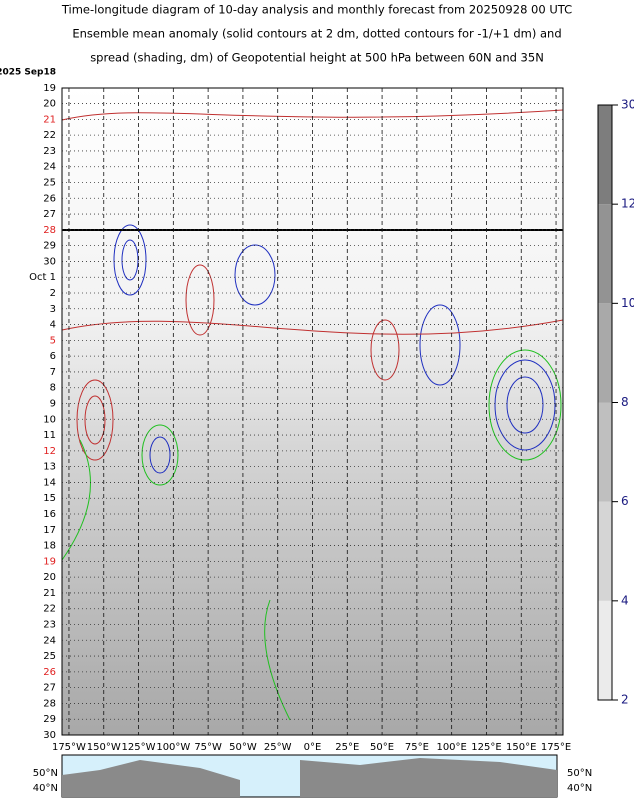  Describe the element at coordinates (53, 388) in the screenshot. I see `y-tick-label: 8` at that location.